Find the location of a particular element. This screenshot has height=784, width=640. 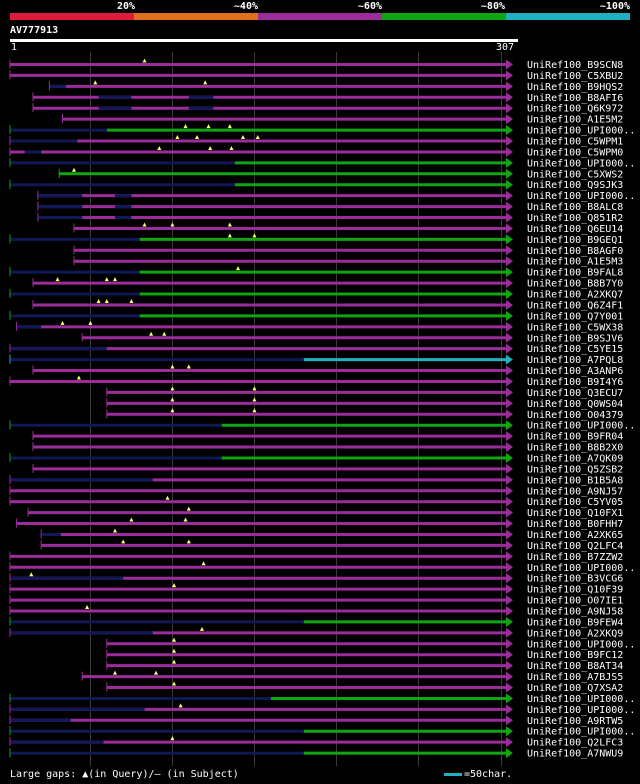

hit-row: UniRef100_Q6EU14 is located at coordinates (348, 228).